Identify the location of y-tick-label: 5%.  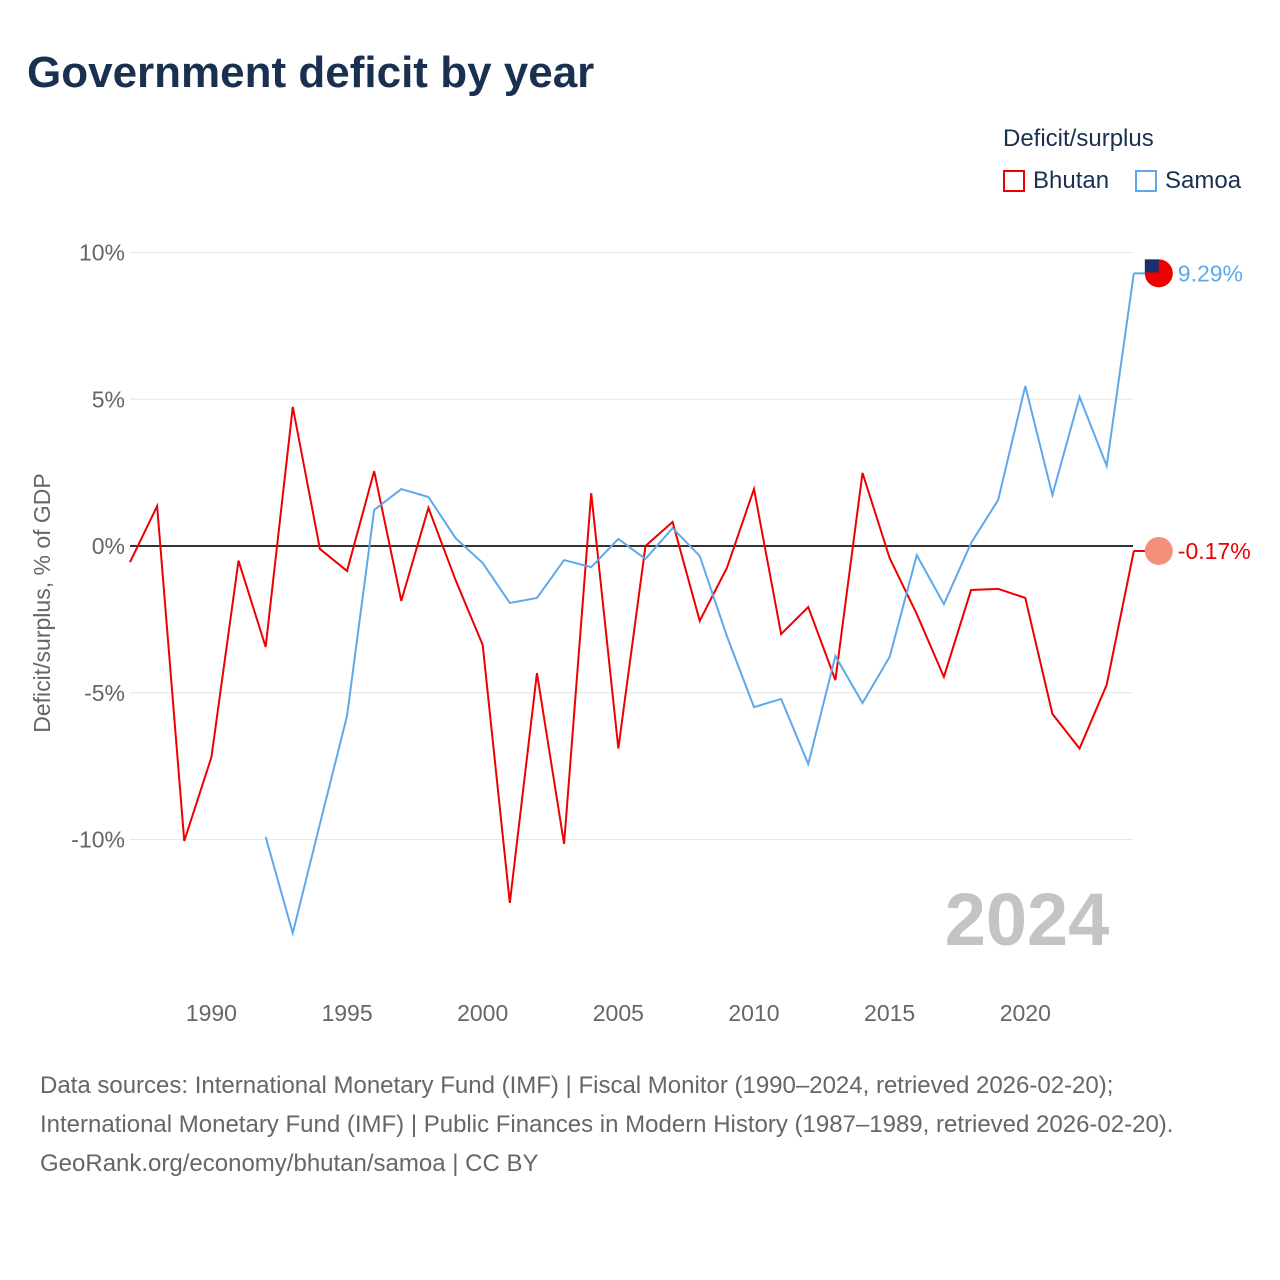
(108, 399).